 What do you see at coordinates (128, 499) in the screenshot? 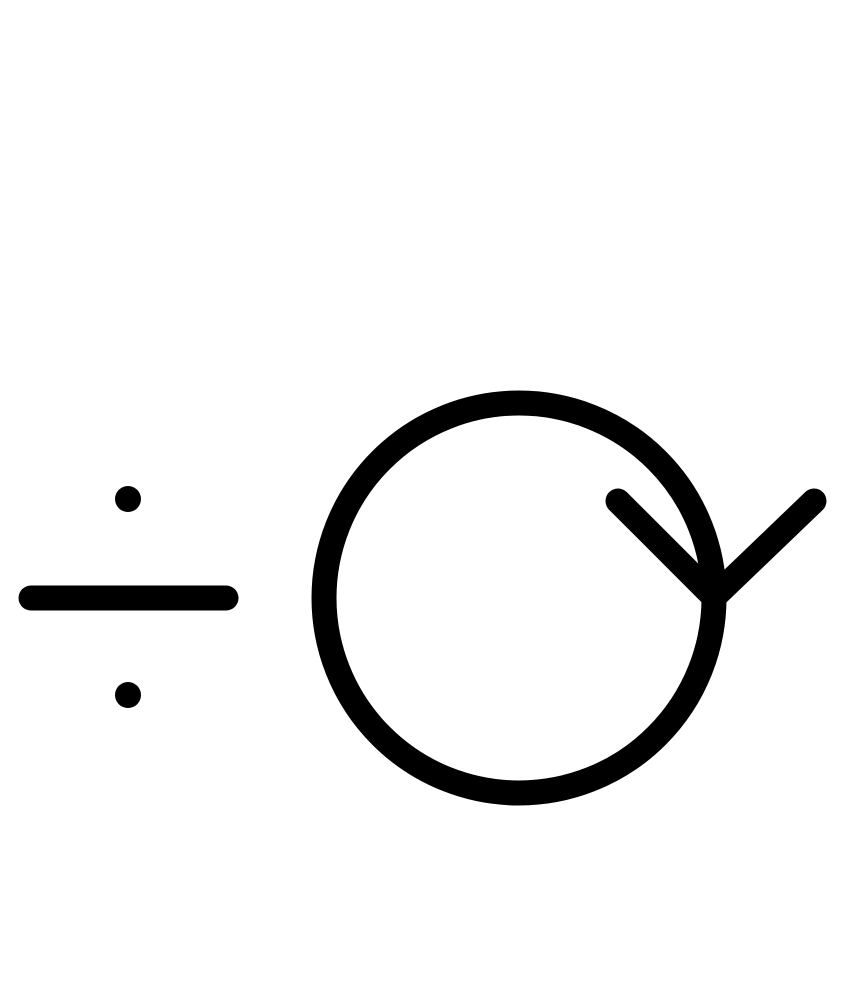
I see `division-top-dot` at bounding box center [128, 499].